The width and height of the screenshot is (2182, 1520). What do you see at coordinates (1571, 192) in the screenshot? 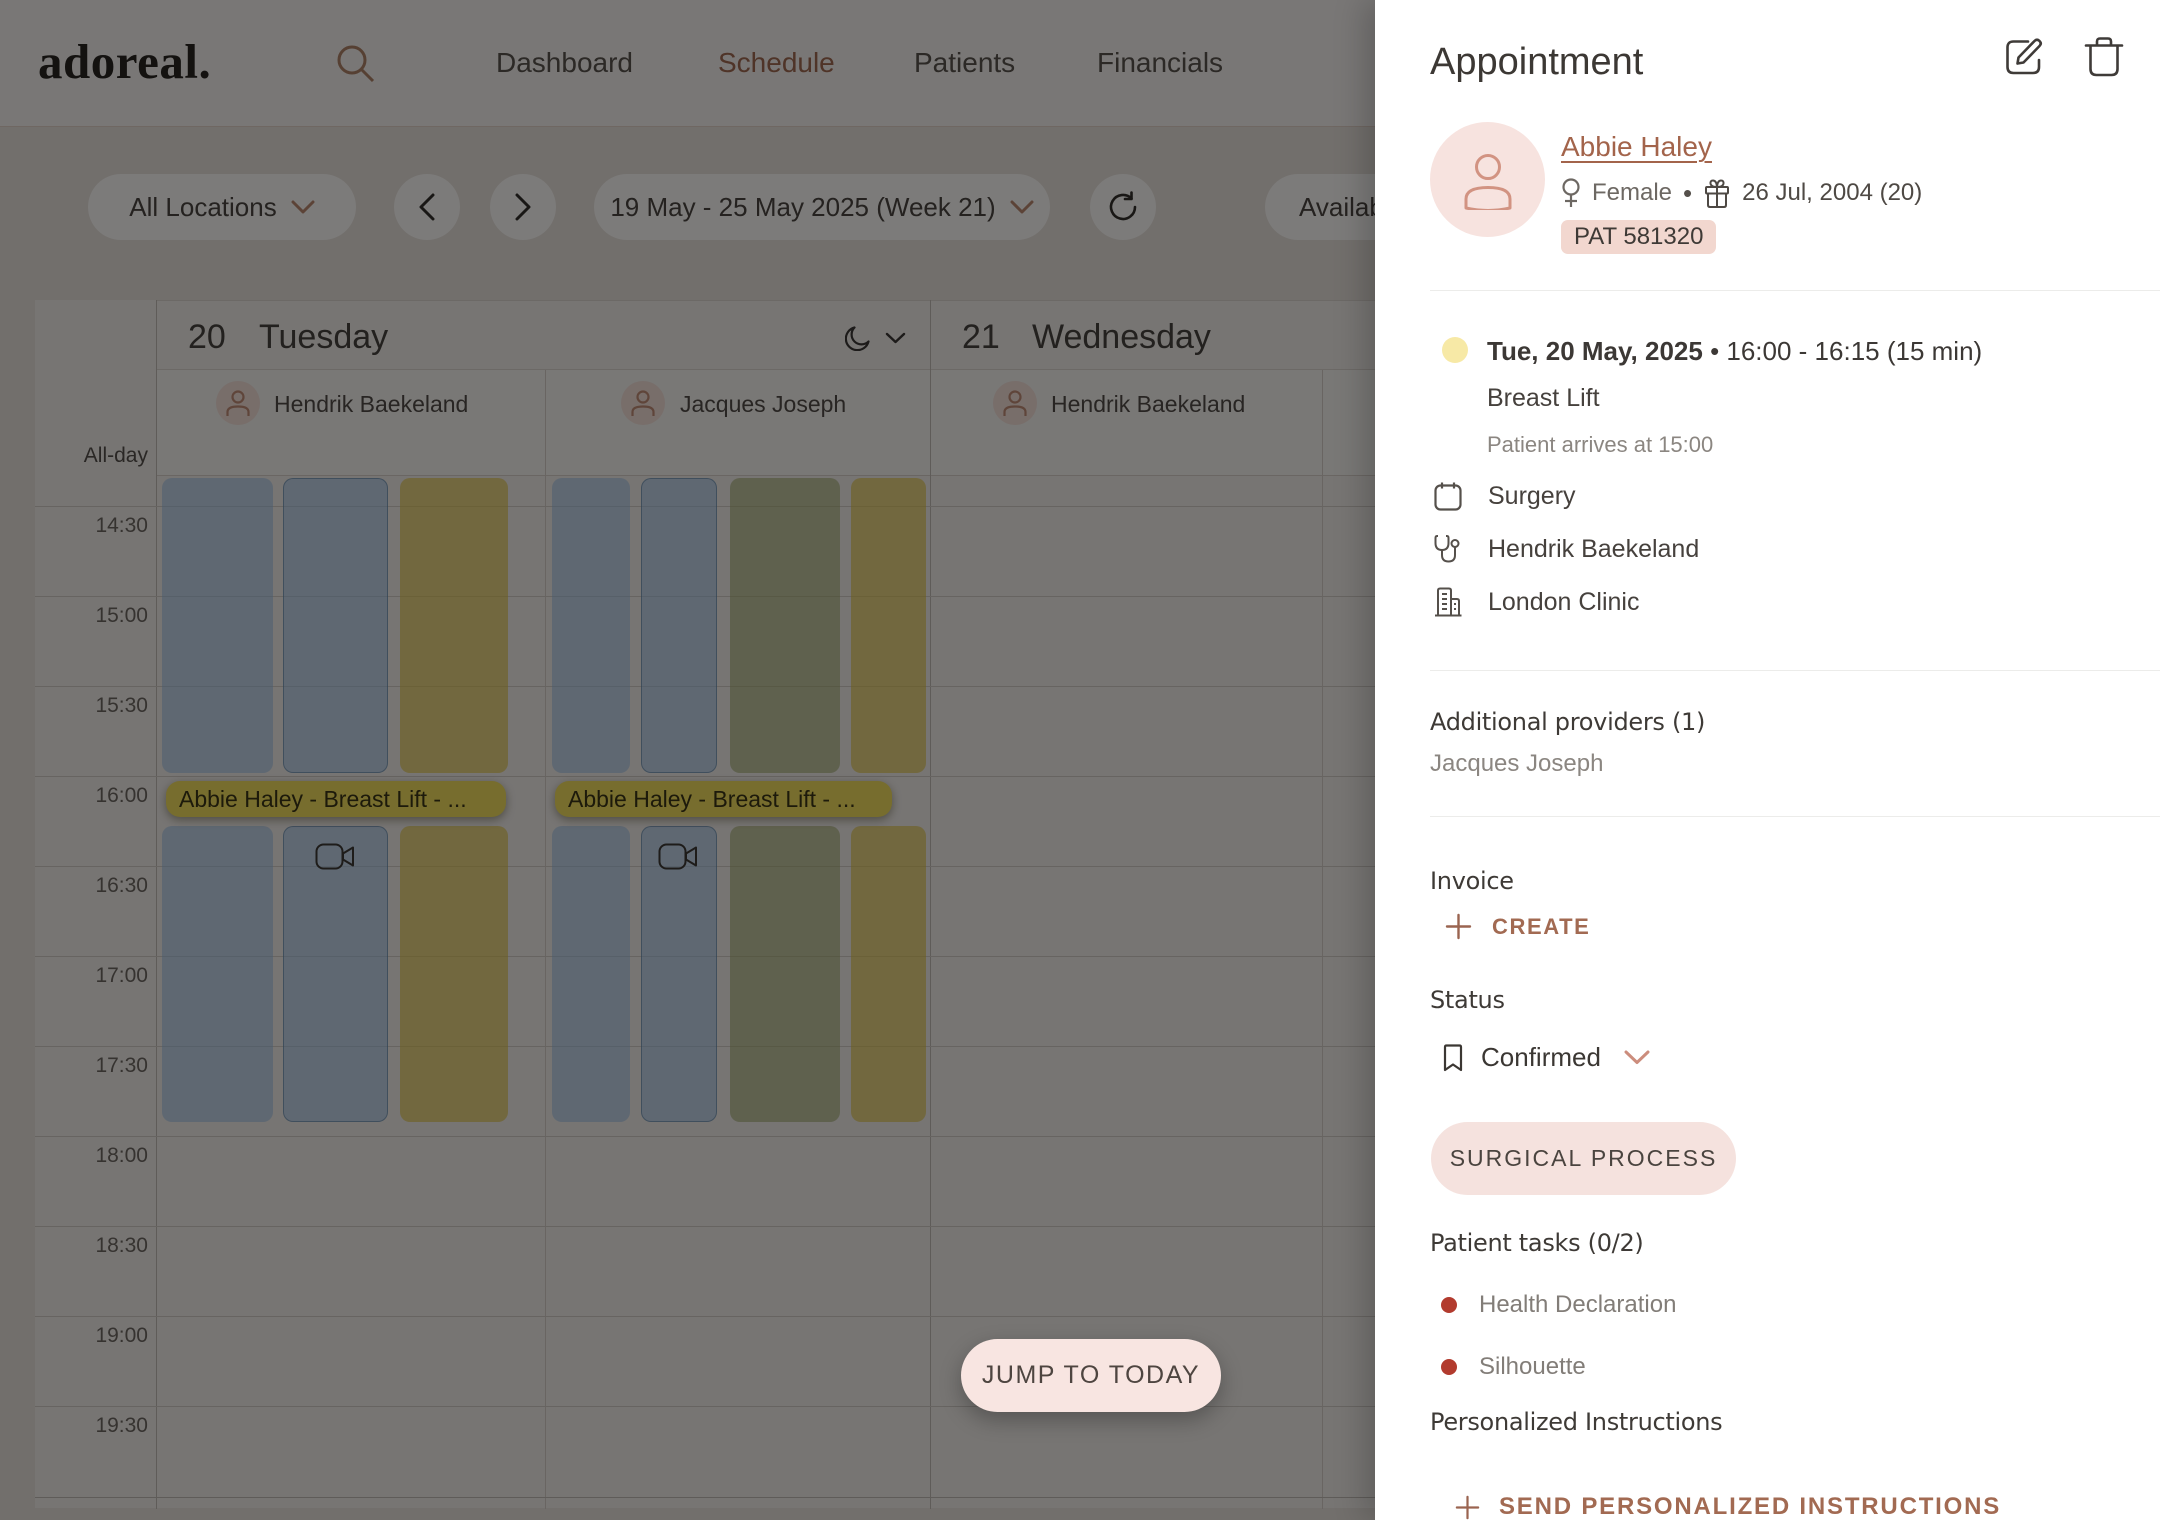
I see `female-icon` at bounding box center [1571, 192].